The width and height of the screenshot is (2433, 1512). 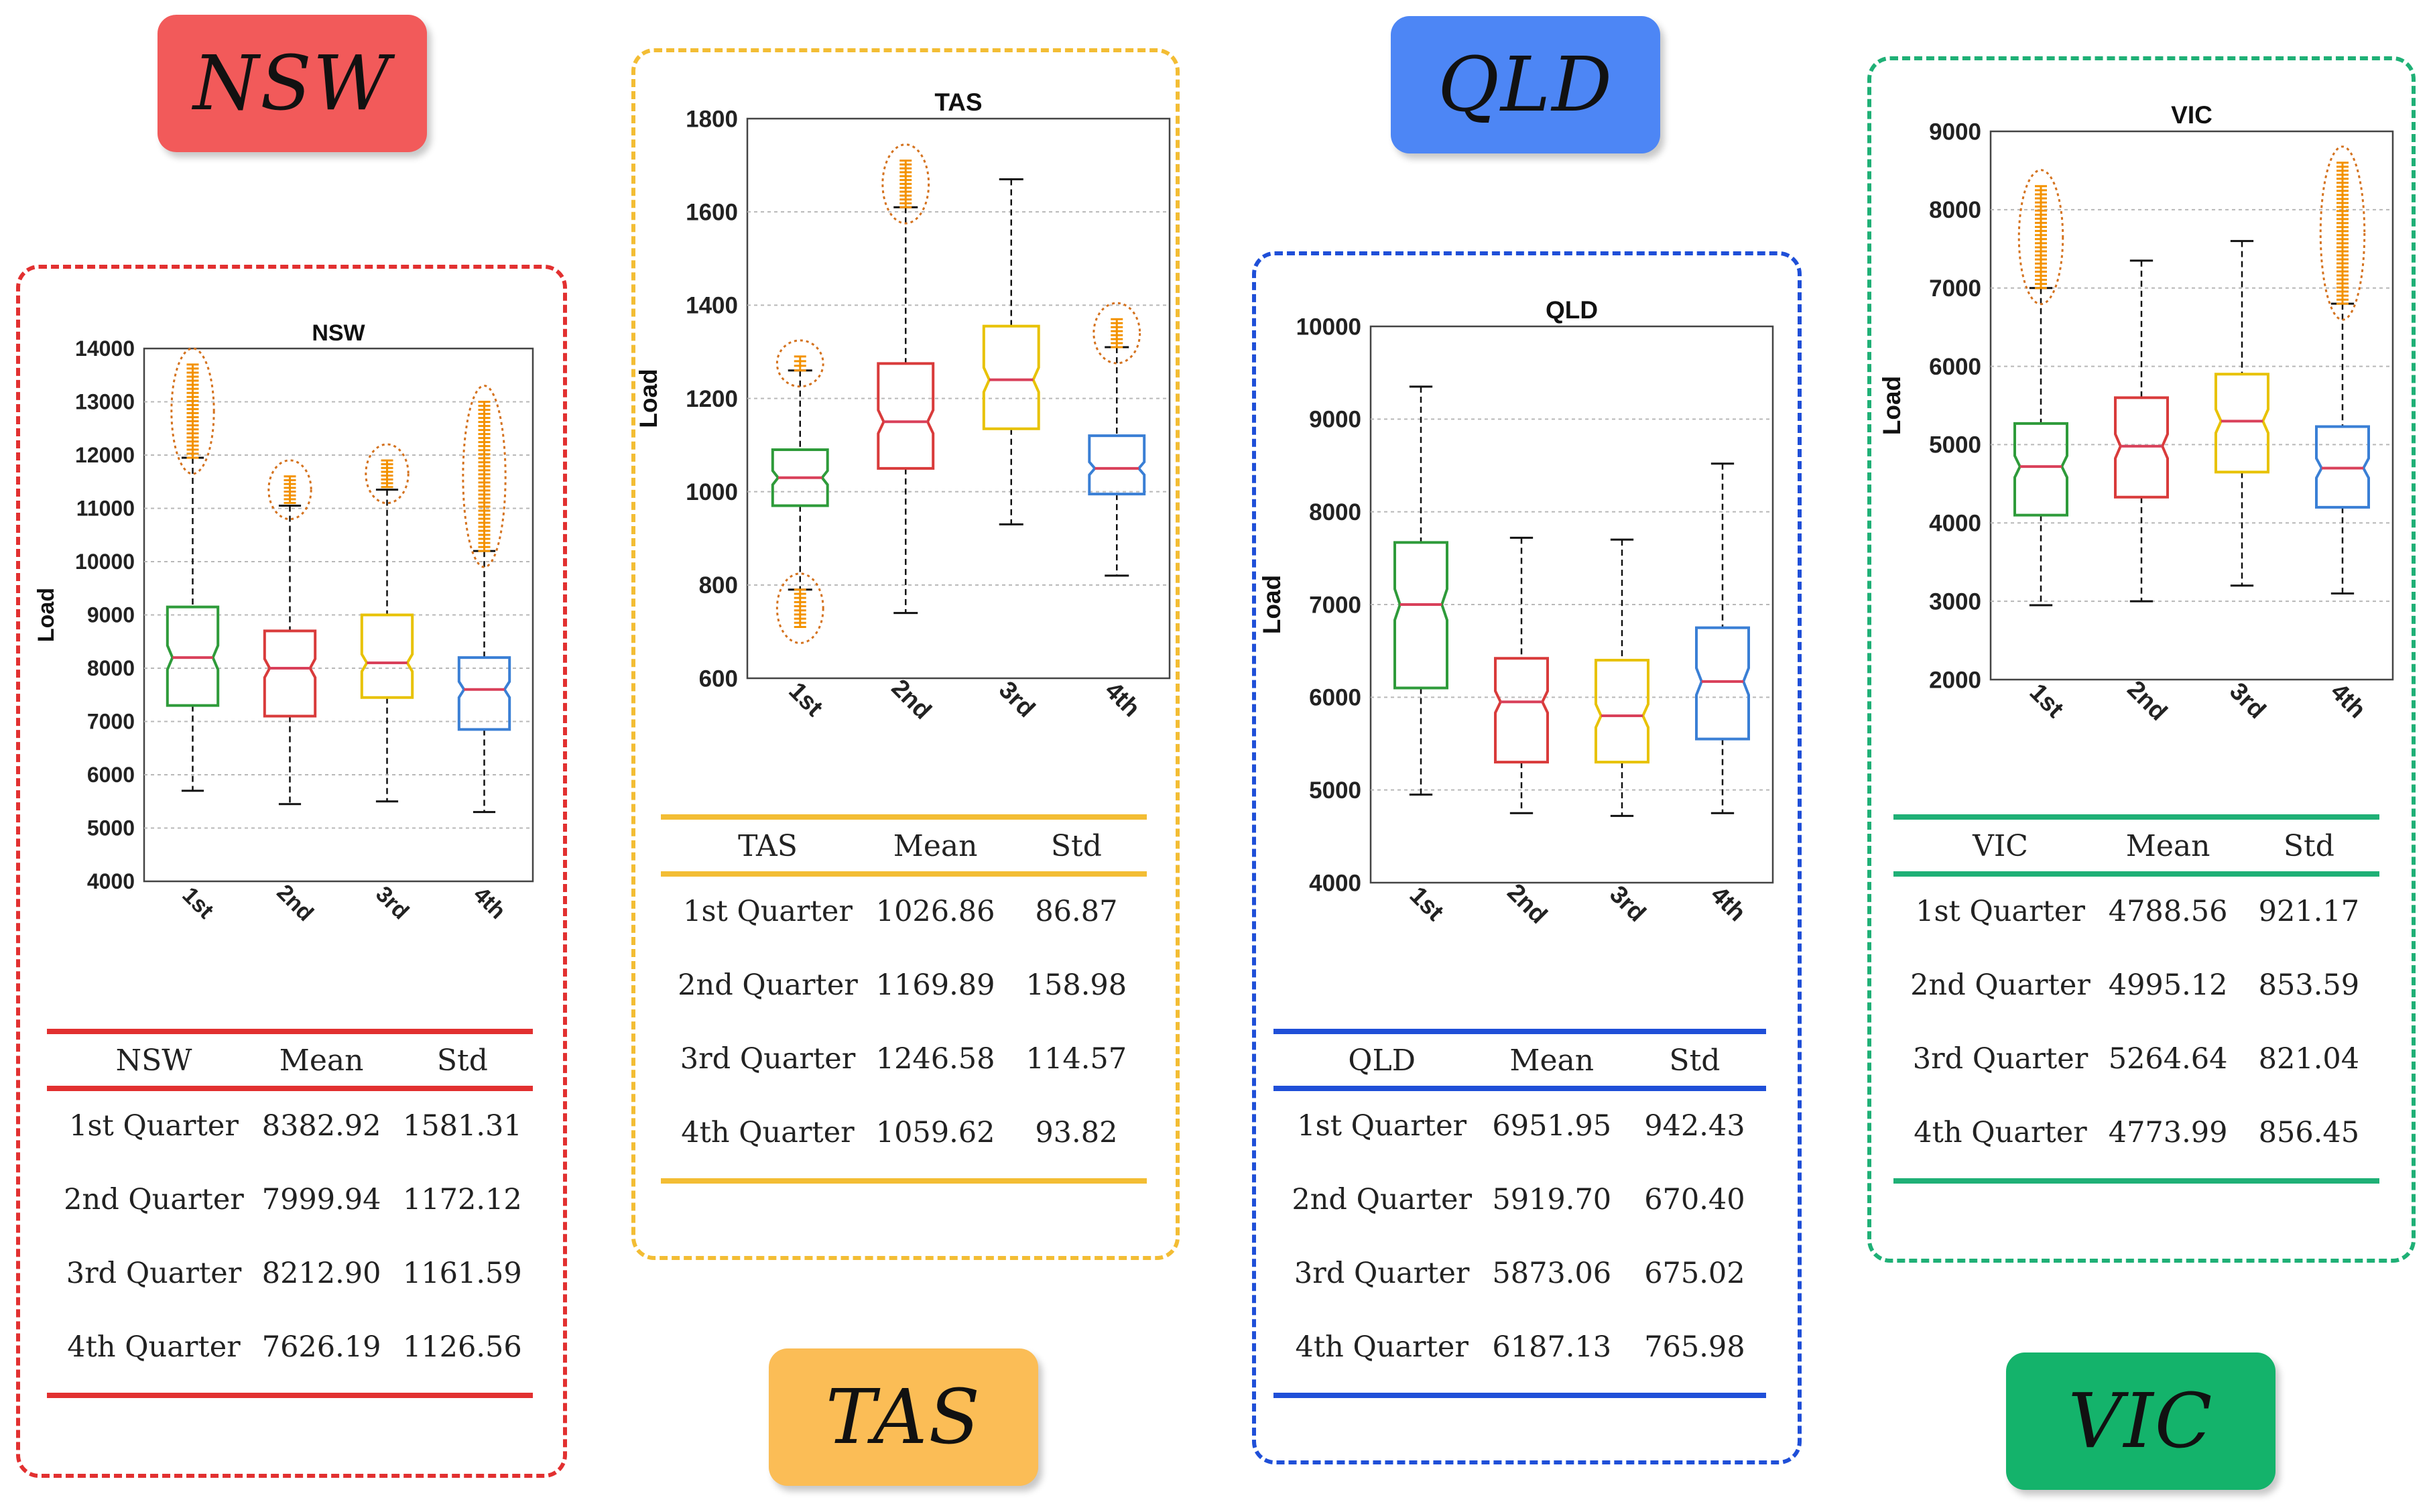 I want to click on table-value-cell: 1026.86, so click(x=935, y=911).